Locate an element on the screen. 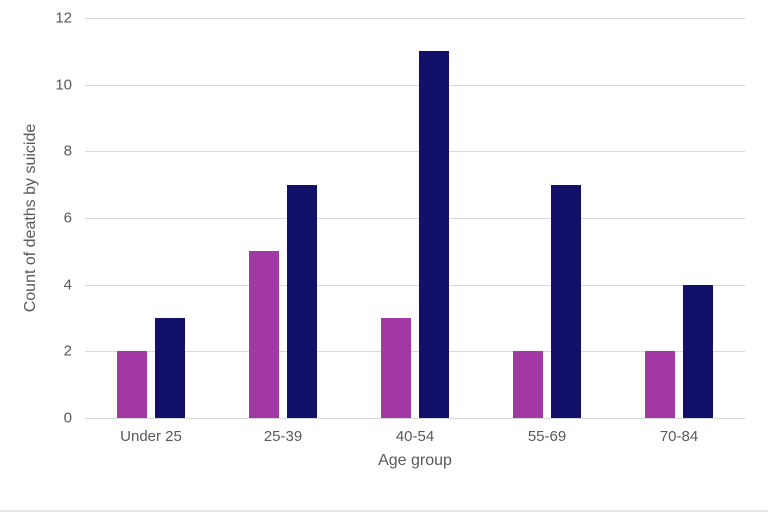 Image resolution: width=768 pixels, height=512 pixels. y-tick-label: 6 is located at coordinates (67, 218).